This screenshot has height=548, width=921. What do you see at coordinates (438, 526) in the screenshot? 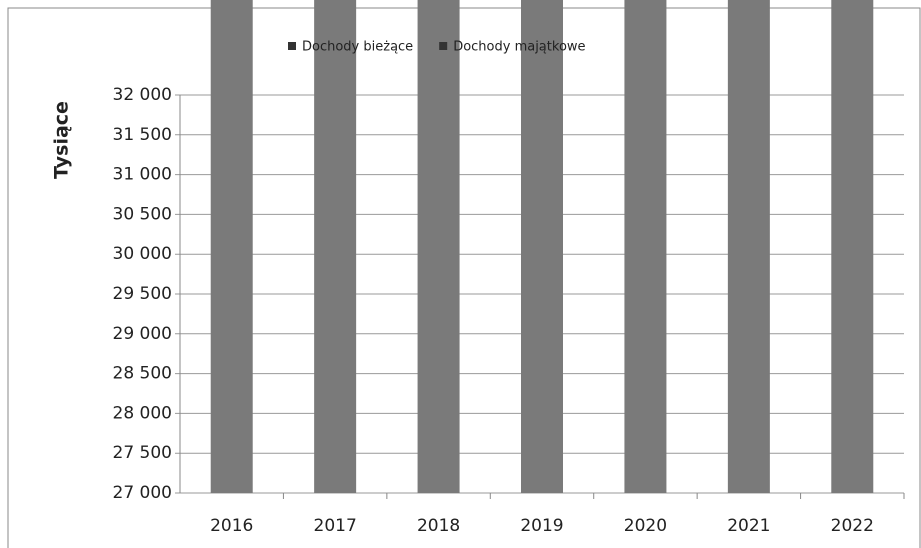
I see `x-tick-label: 2018` at bounding box center [438, 526].